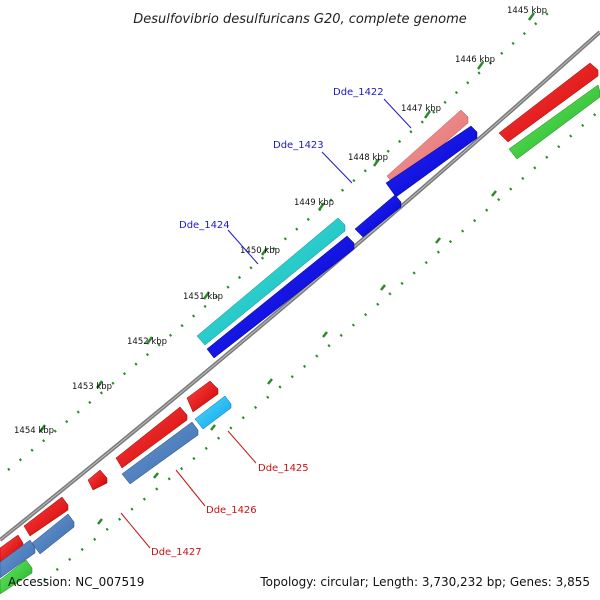 Image resolution: width=600 pixels, height=600 pixels. Describe the element at coordinates (97, 480) in the screenshot. I see `gene-dde-1427-region-red` at that location.